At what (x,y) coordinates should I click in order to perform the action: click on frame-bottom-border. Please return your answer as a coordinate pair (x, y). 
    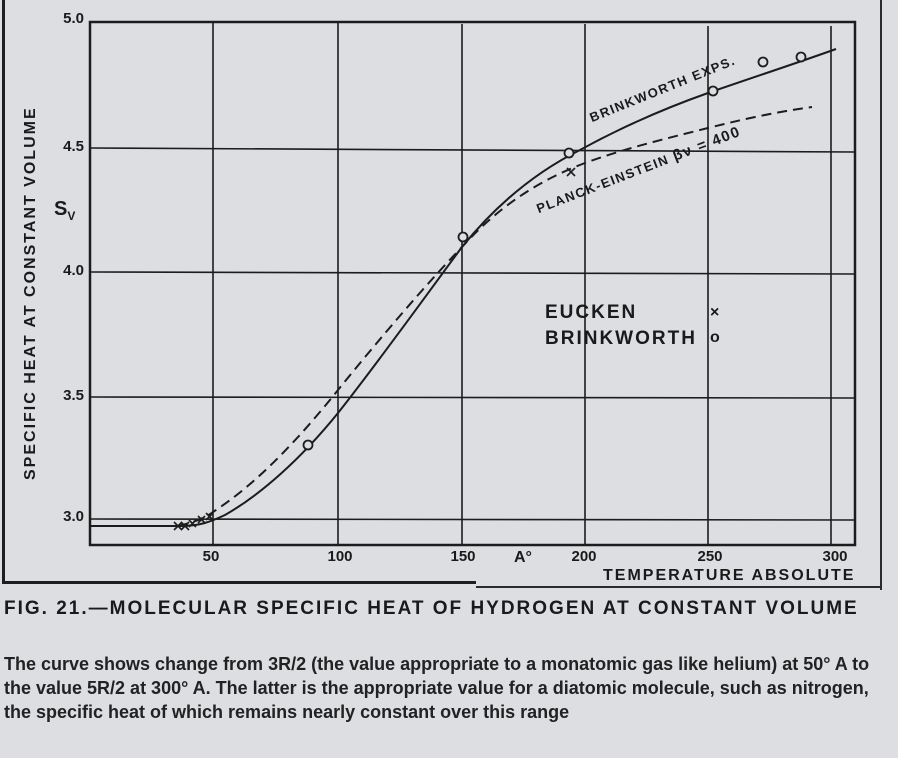
    Looking at the image, I should click on (239, 582).